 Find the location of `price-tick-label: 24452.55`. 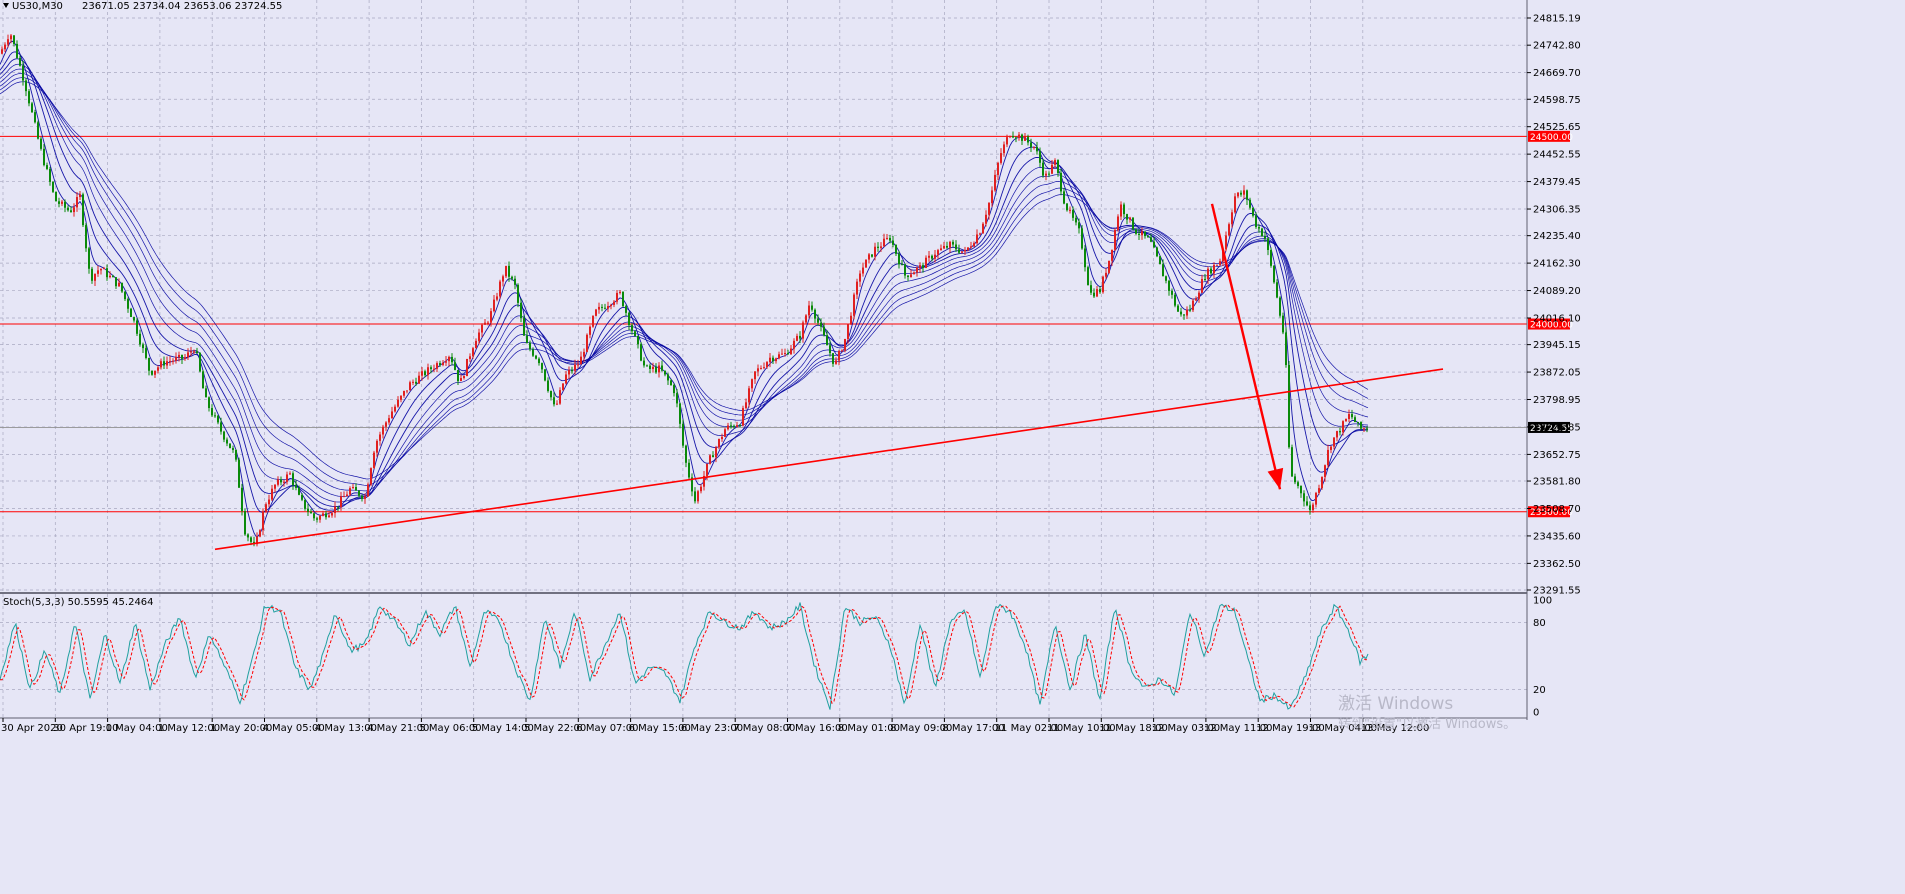

price-tick-label: 24452.55 is located at coordinates (1557, 155).